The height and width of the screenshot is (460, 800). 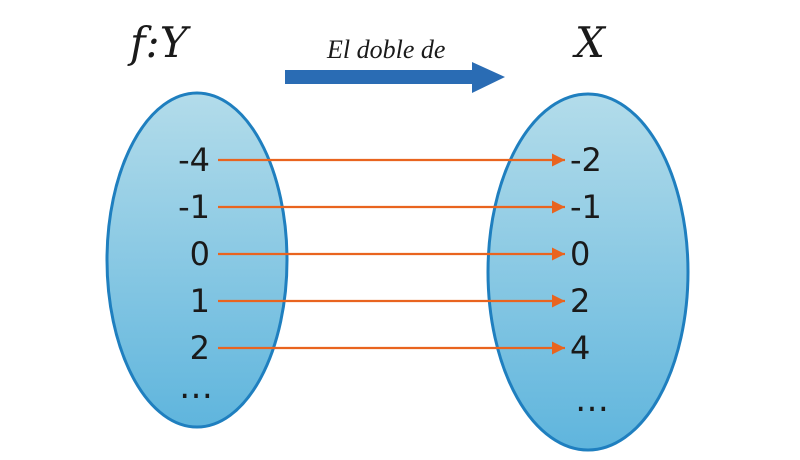 What do you see at coordinates (194, 160) in the screenshot?
I see `left-value-0: -4` at bounding box center [194, 160].